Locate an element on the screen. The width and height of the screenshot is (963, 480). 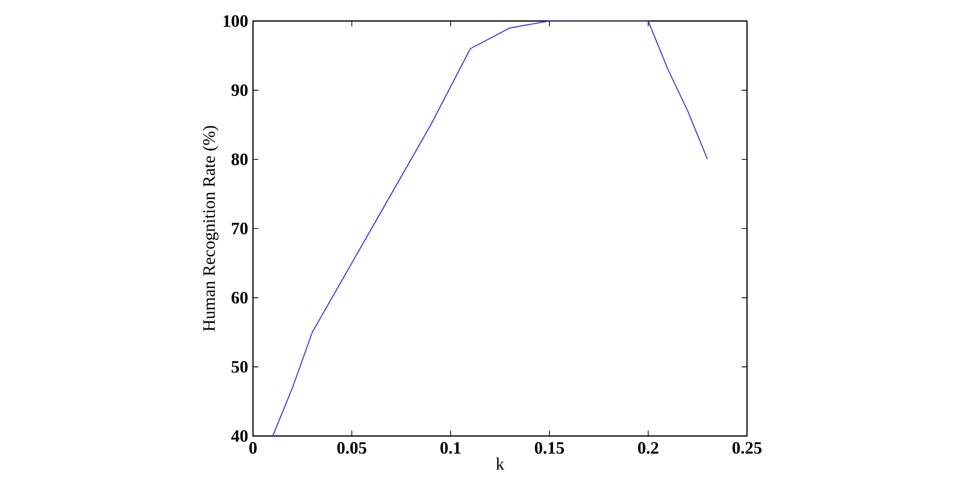
y-tick-label: 90 is located at coordinates (239, 90).